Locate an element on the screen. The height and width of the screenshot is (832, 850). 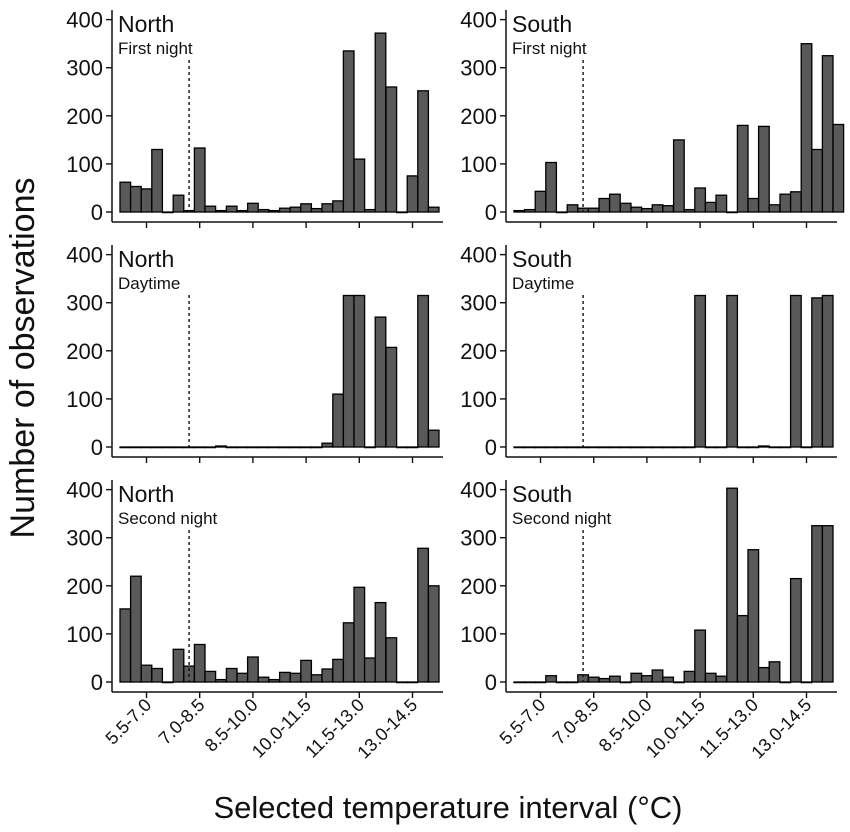
panel-period-label: Second night is located at coordinates (562, 518).